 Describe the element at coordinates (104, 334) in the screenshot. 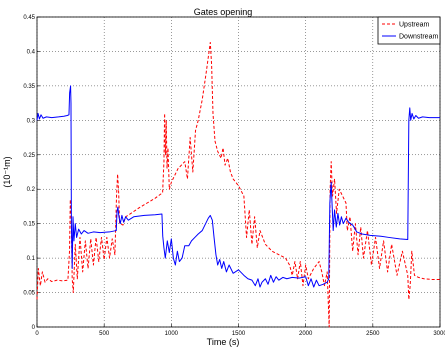

I see `x-tick-label: 500` at that location.